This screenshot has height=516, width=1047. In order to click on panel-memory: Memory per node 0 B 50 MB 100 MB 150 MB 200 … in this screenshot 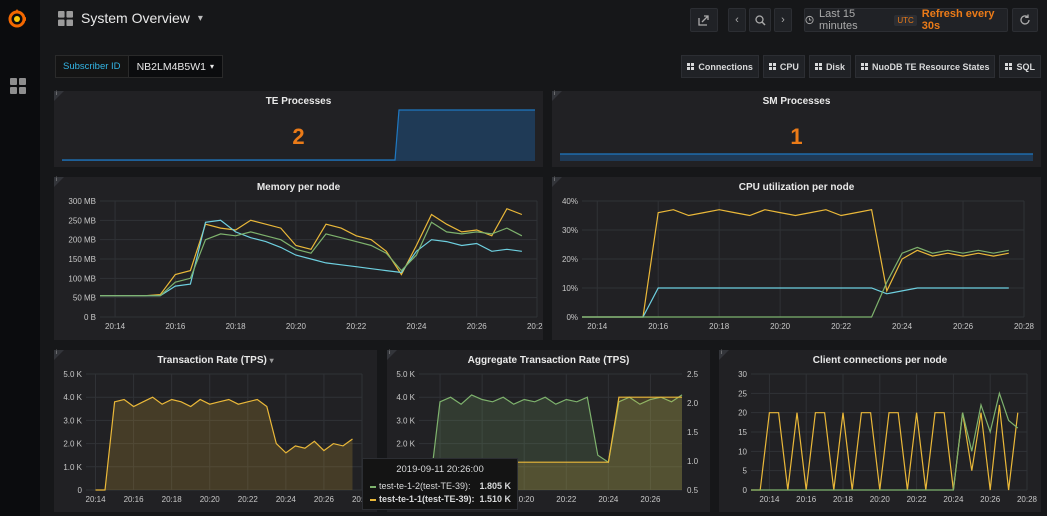, I will do `click(298, 258)`.